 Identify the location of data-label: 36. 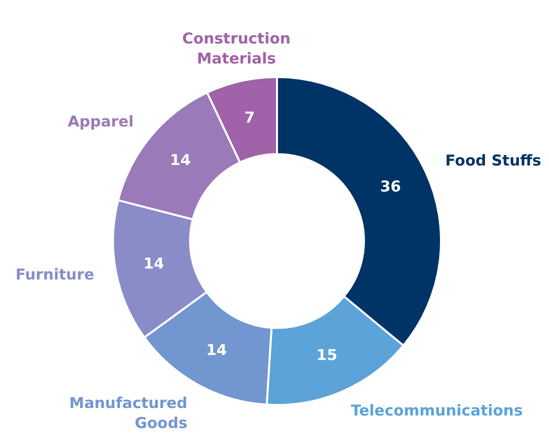
(390, 186).